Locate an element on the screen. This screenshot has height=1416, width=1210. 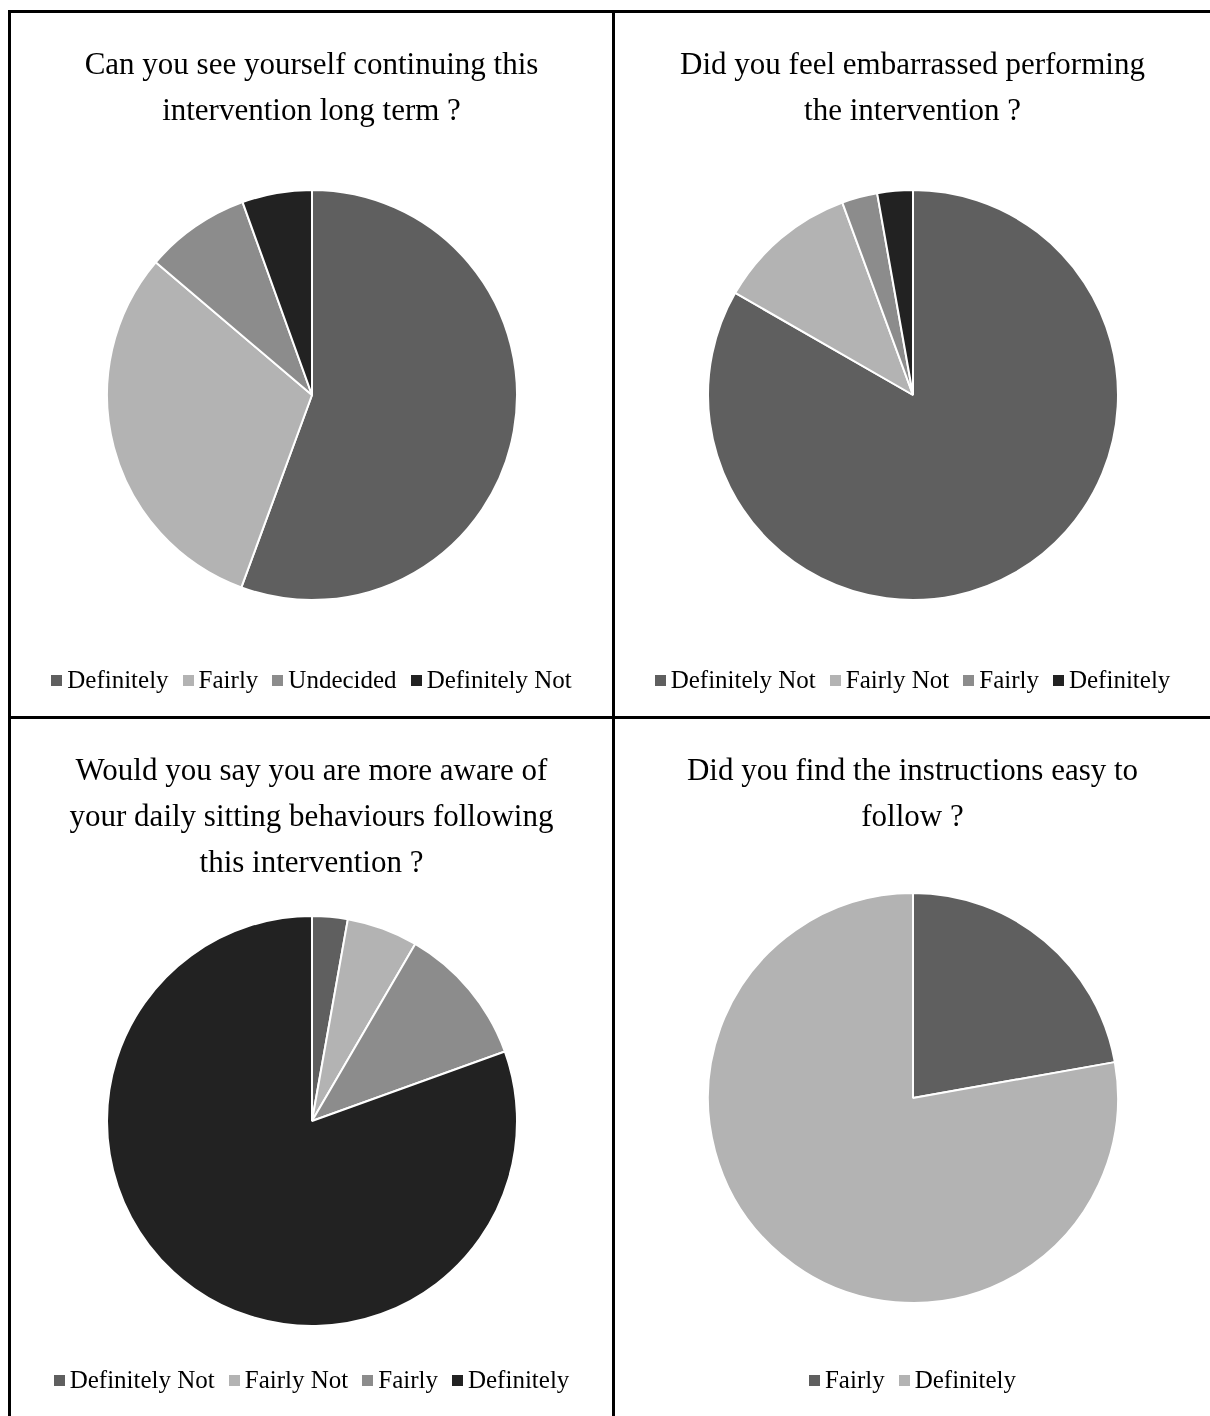
chart-title: Did you feel embarrassed performing the intervention ? is located at coordinates (912, 87).